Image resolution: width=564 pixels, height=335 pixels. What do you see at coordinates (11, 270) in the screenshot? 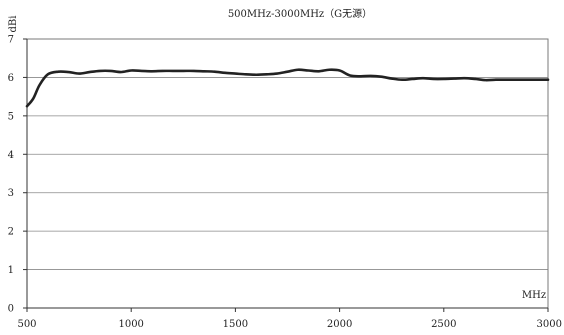
I see `y-tick-label-1: 1` at bounding box center [11, 270].